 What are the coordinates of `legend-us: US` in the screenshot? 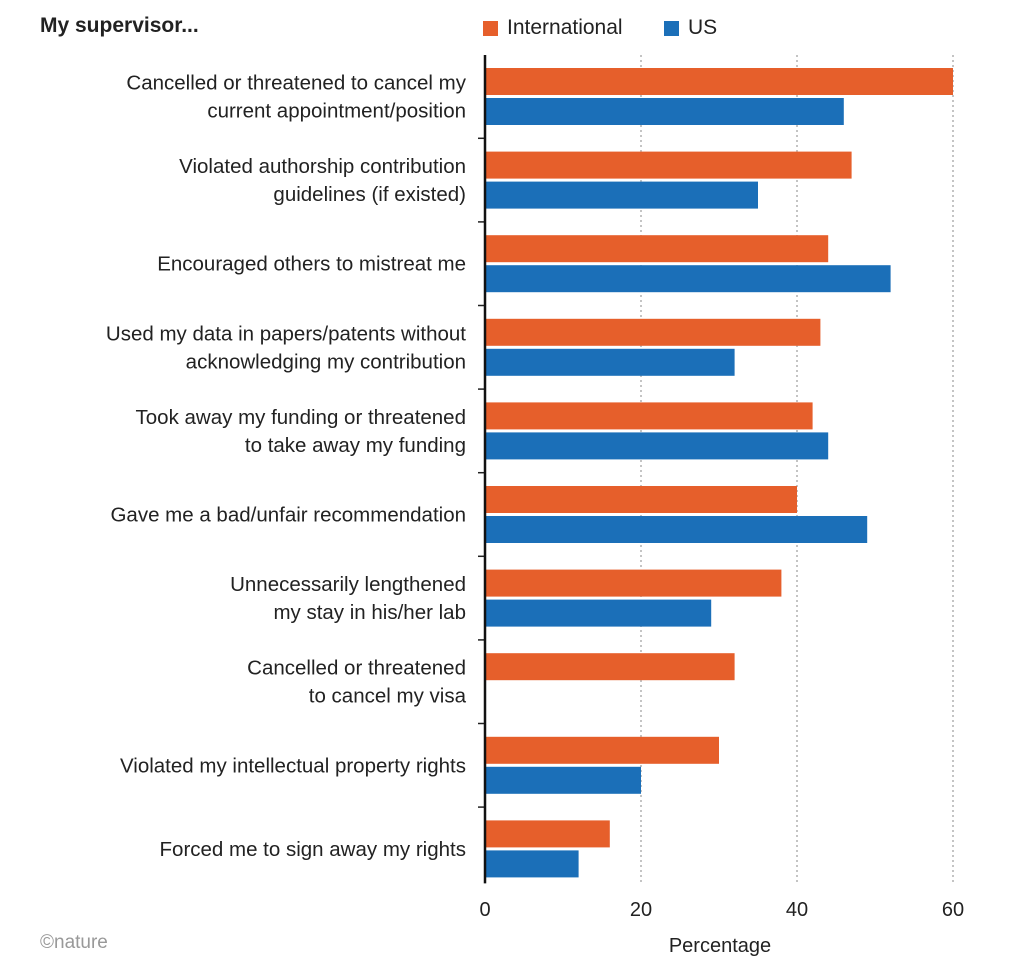 It's located at (690, 28).